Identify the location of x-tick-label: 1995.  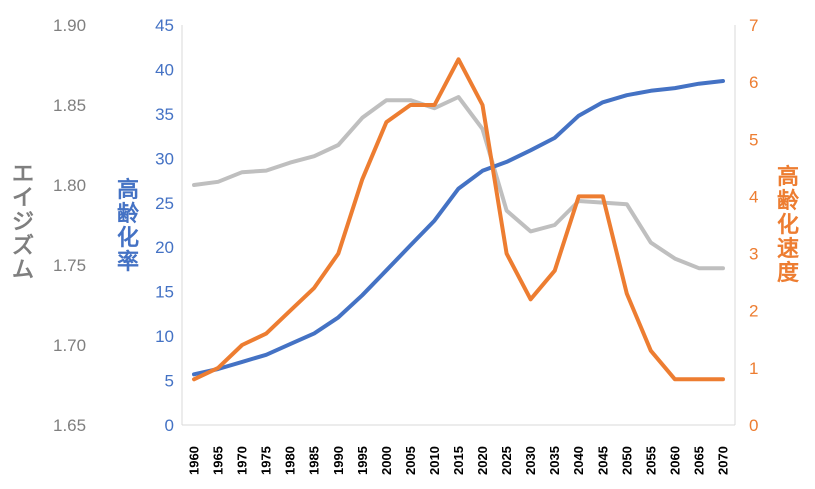
(362, 460).